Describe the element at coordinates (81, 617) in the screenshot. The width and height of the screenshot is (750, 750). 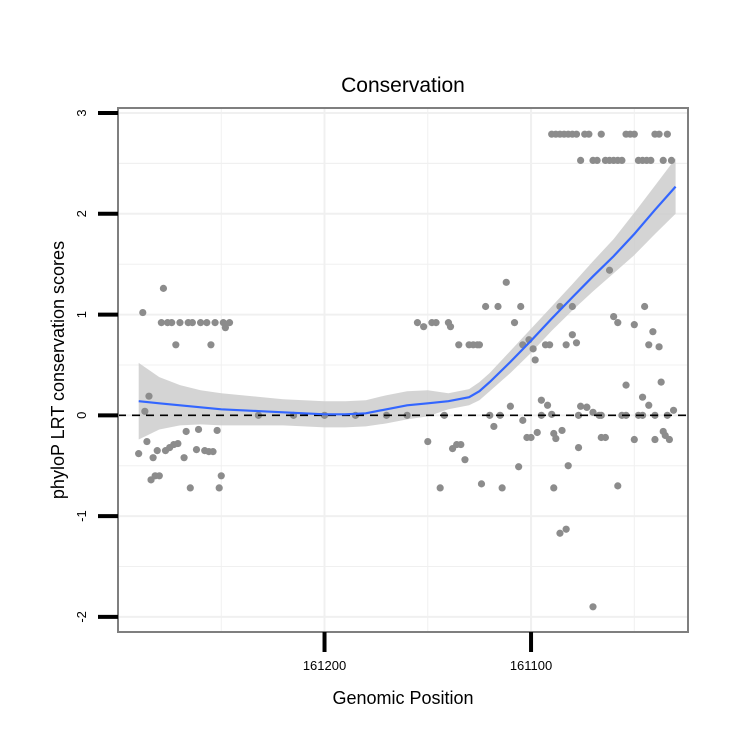
I see `y-tick-label: -2` at that location.